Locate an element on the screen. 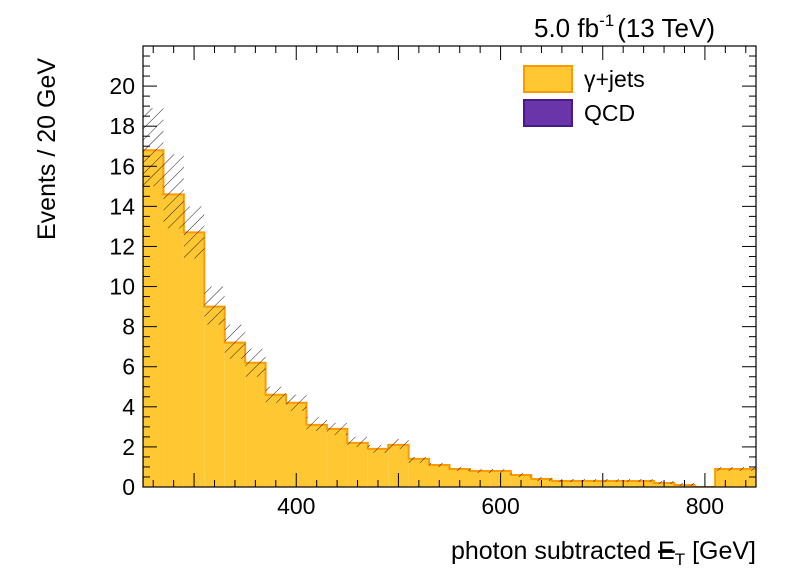 This screenshot has width=796, height=572. y-tick-label: 16 is located at coordinates (122, 166).